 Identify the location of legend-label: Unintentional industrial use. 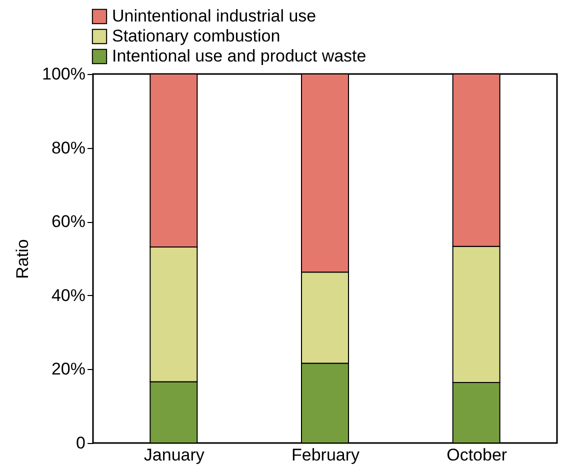
(214, 16).